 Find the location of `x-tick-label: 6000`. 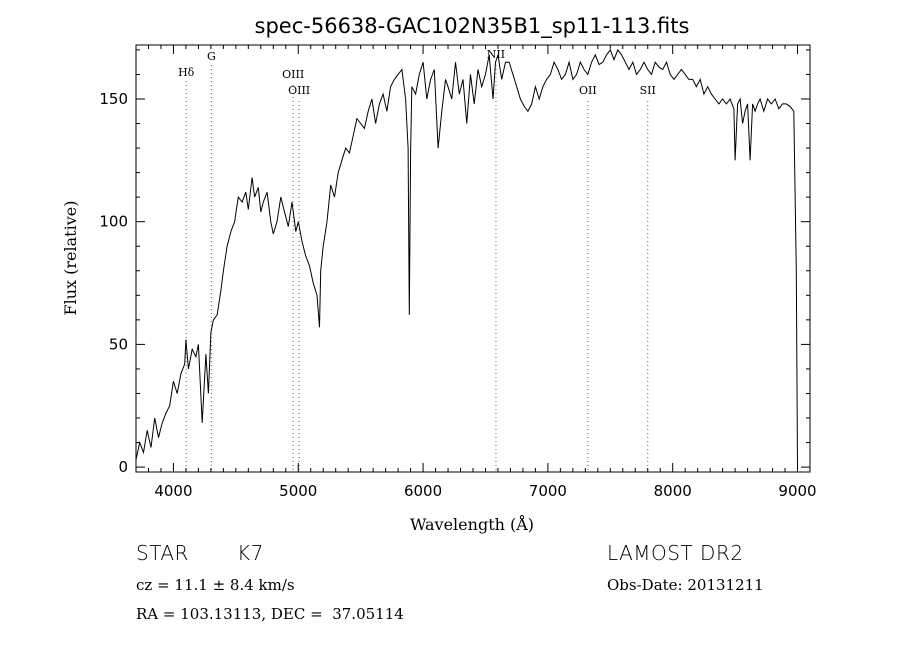

x-tick-label: 6000 is located at coordinates (423, 491).